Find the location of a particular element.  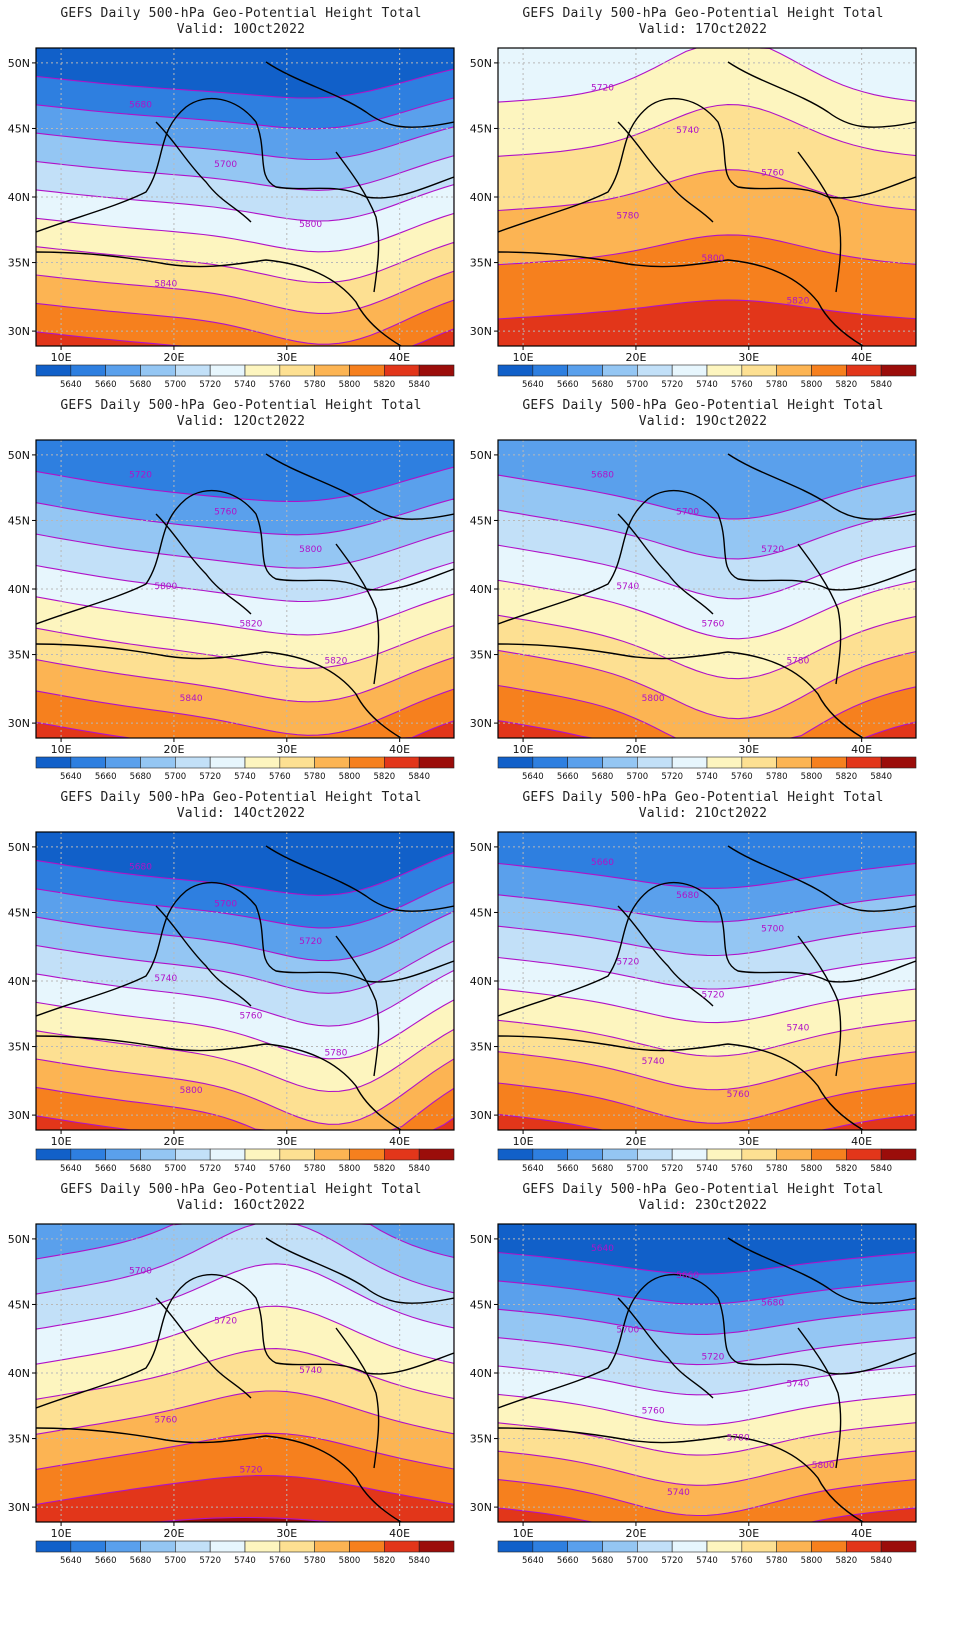

contour-label: 5680 is located at coordinates (140, 867).